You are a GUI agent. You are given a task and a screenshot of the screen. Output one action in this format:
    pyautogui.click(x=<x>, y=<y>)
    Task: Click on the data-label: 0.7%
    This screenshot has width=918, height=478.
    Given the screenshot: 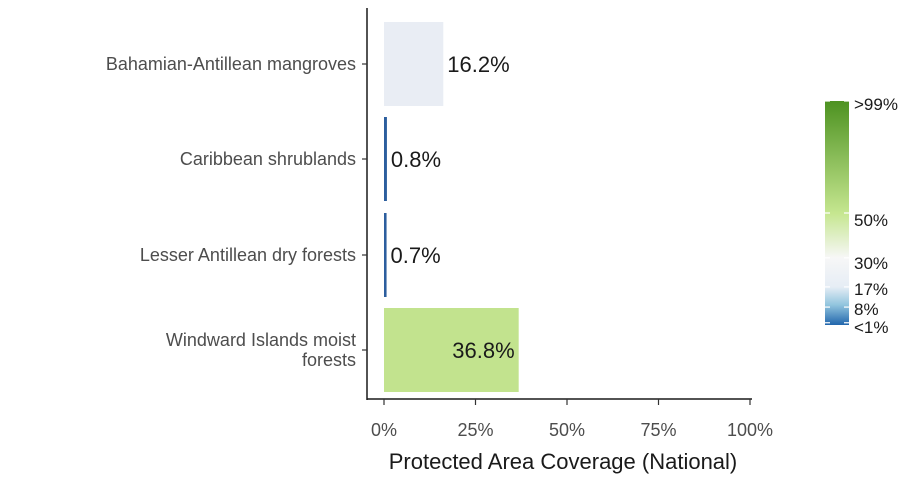 What is the action you would take?
    pyautogui.click(x=416, y=255)
    